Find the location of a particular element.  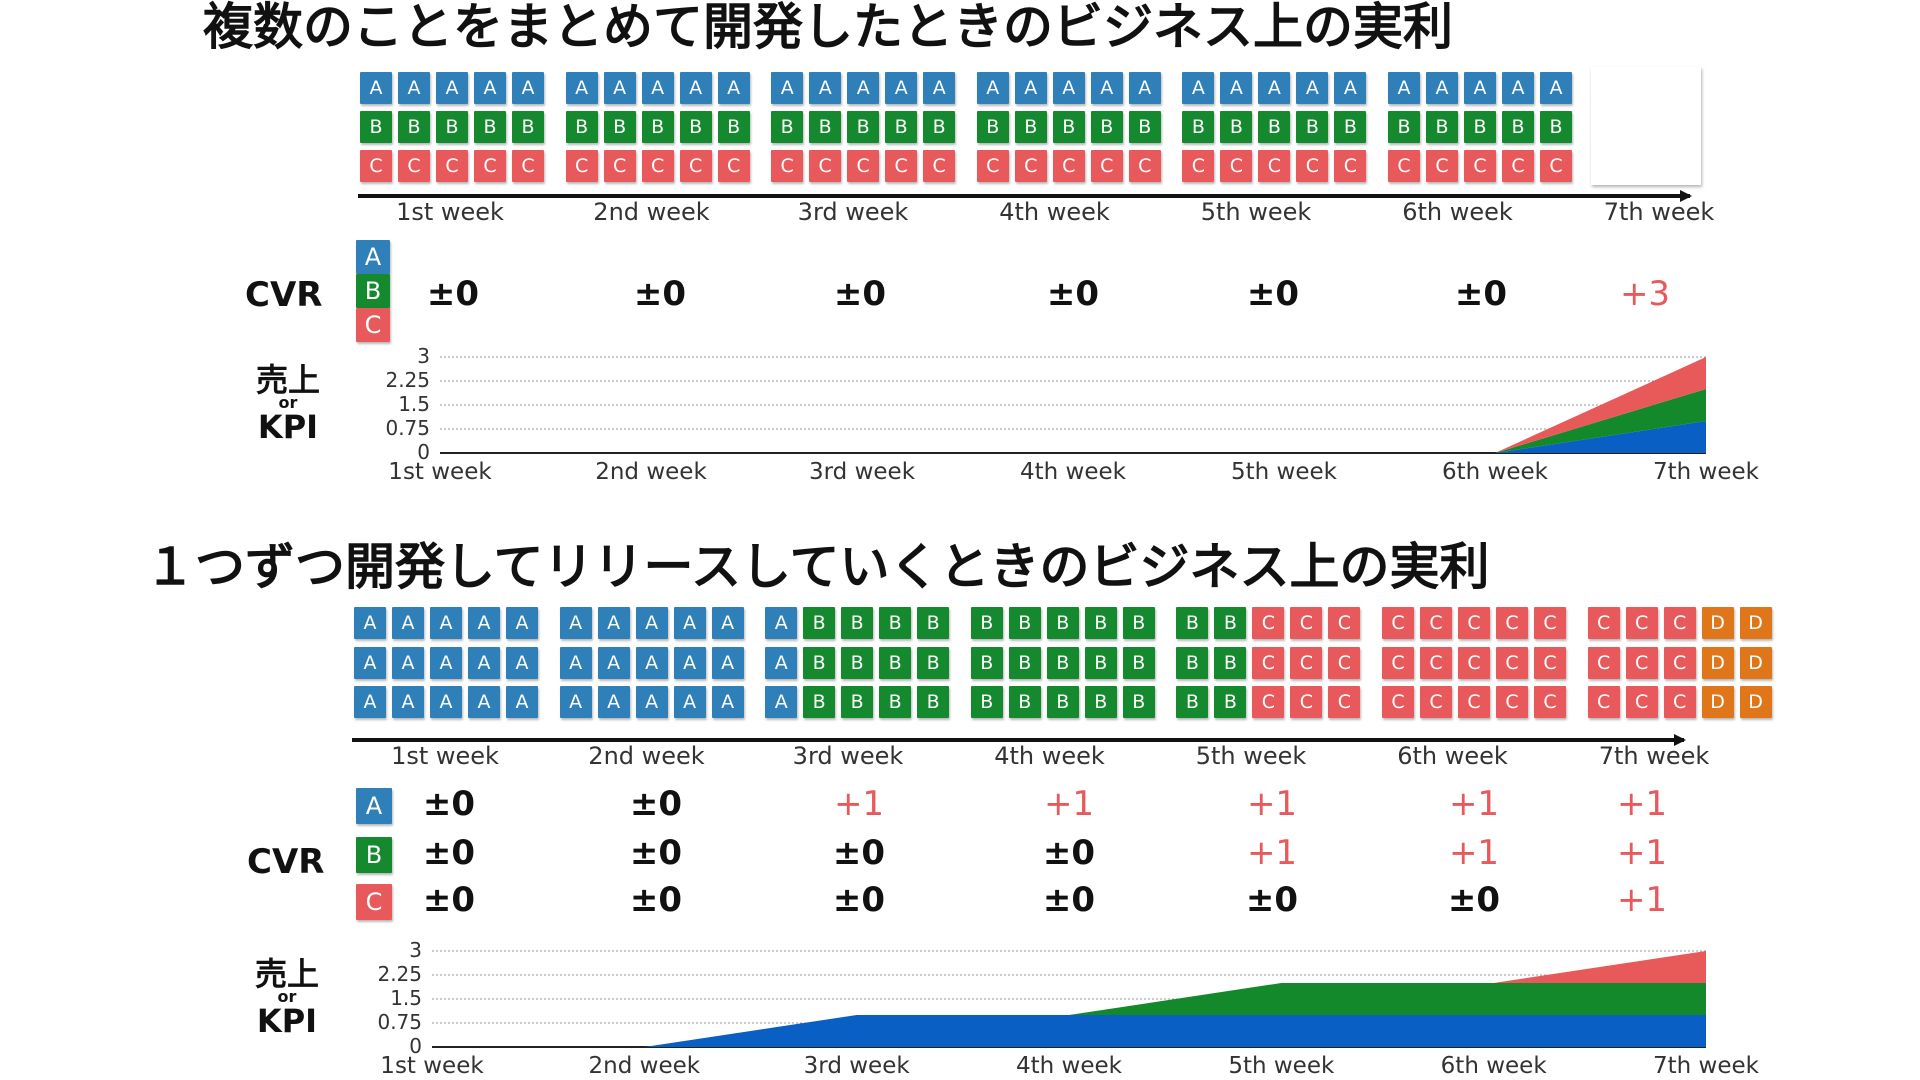

y-tick-label: 0.75 is located at coordinates (407, 428).